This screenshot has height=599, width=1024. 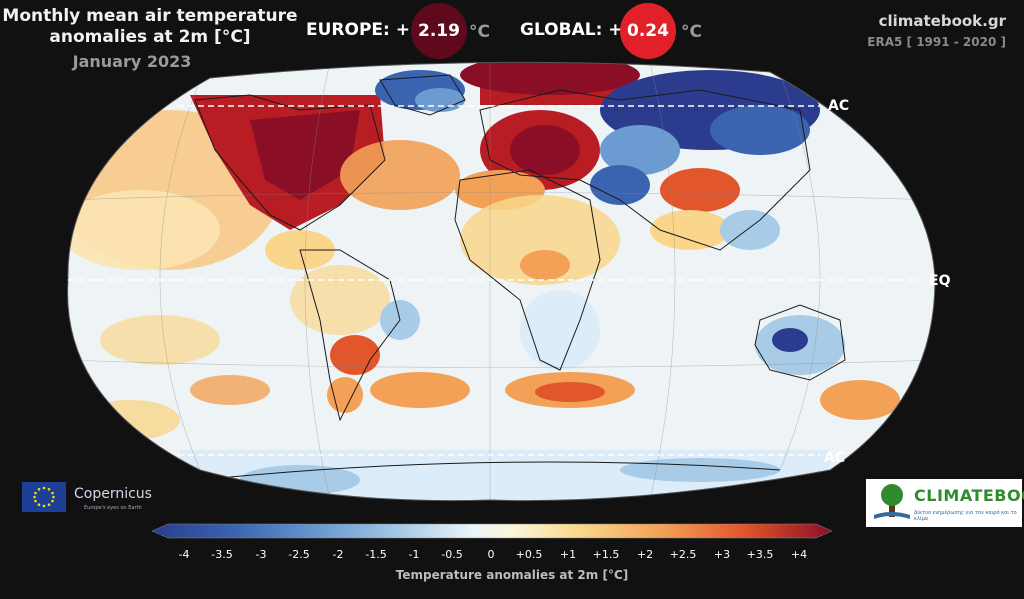 I want to click on month-label: January 2023, so click(x=132, y=61).